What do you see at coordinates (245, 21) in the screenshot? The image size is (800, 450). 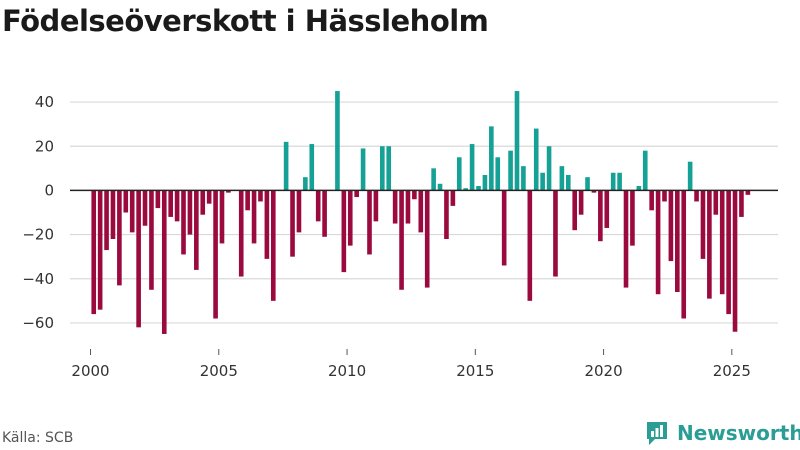 I see `chart-title: Födelseöverskott i Hässleholm` at bounding box center [245, 21].